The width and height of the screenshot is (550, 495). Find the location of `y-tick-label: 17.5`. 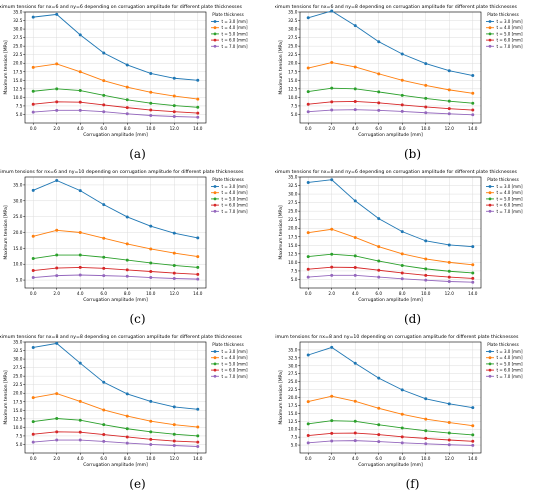

y-tick-label: 17.5 is located at coordinates (293, 71).